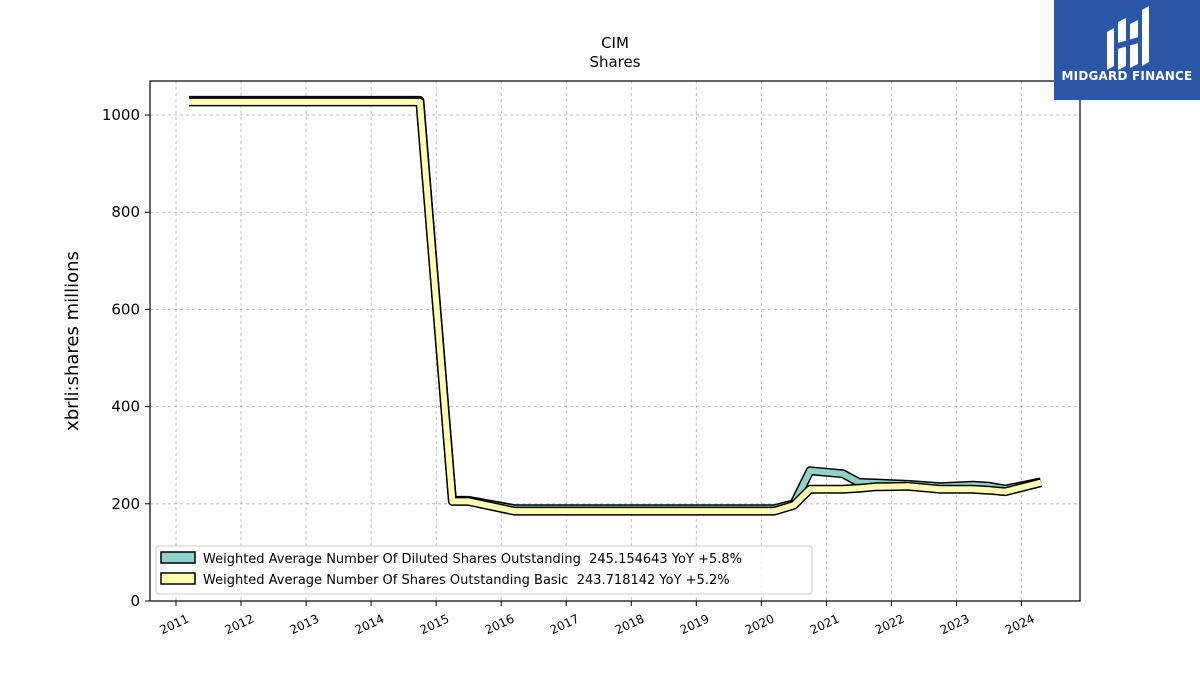  What do you see at coordinates (121, 115) in the screenshot?
I see `y-tick-label: 1000` at bounding box center [121, 115].